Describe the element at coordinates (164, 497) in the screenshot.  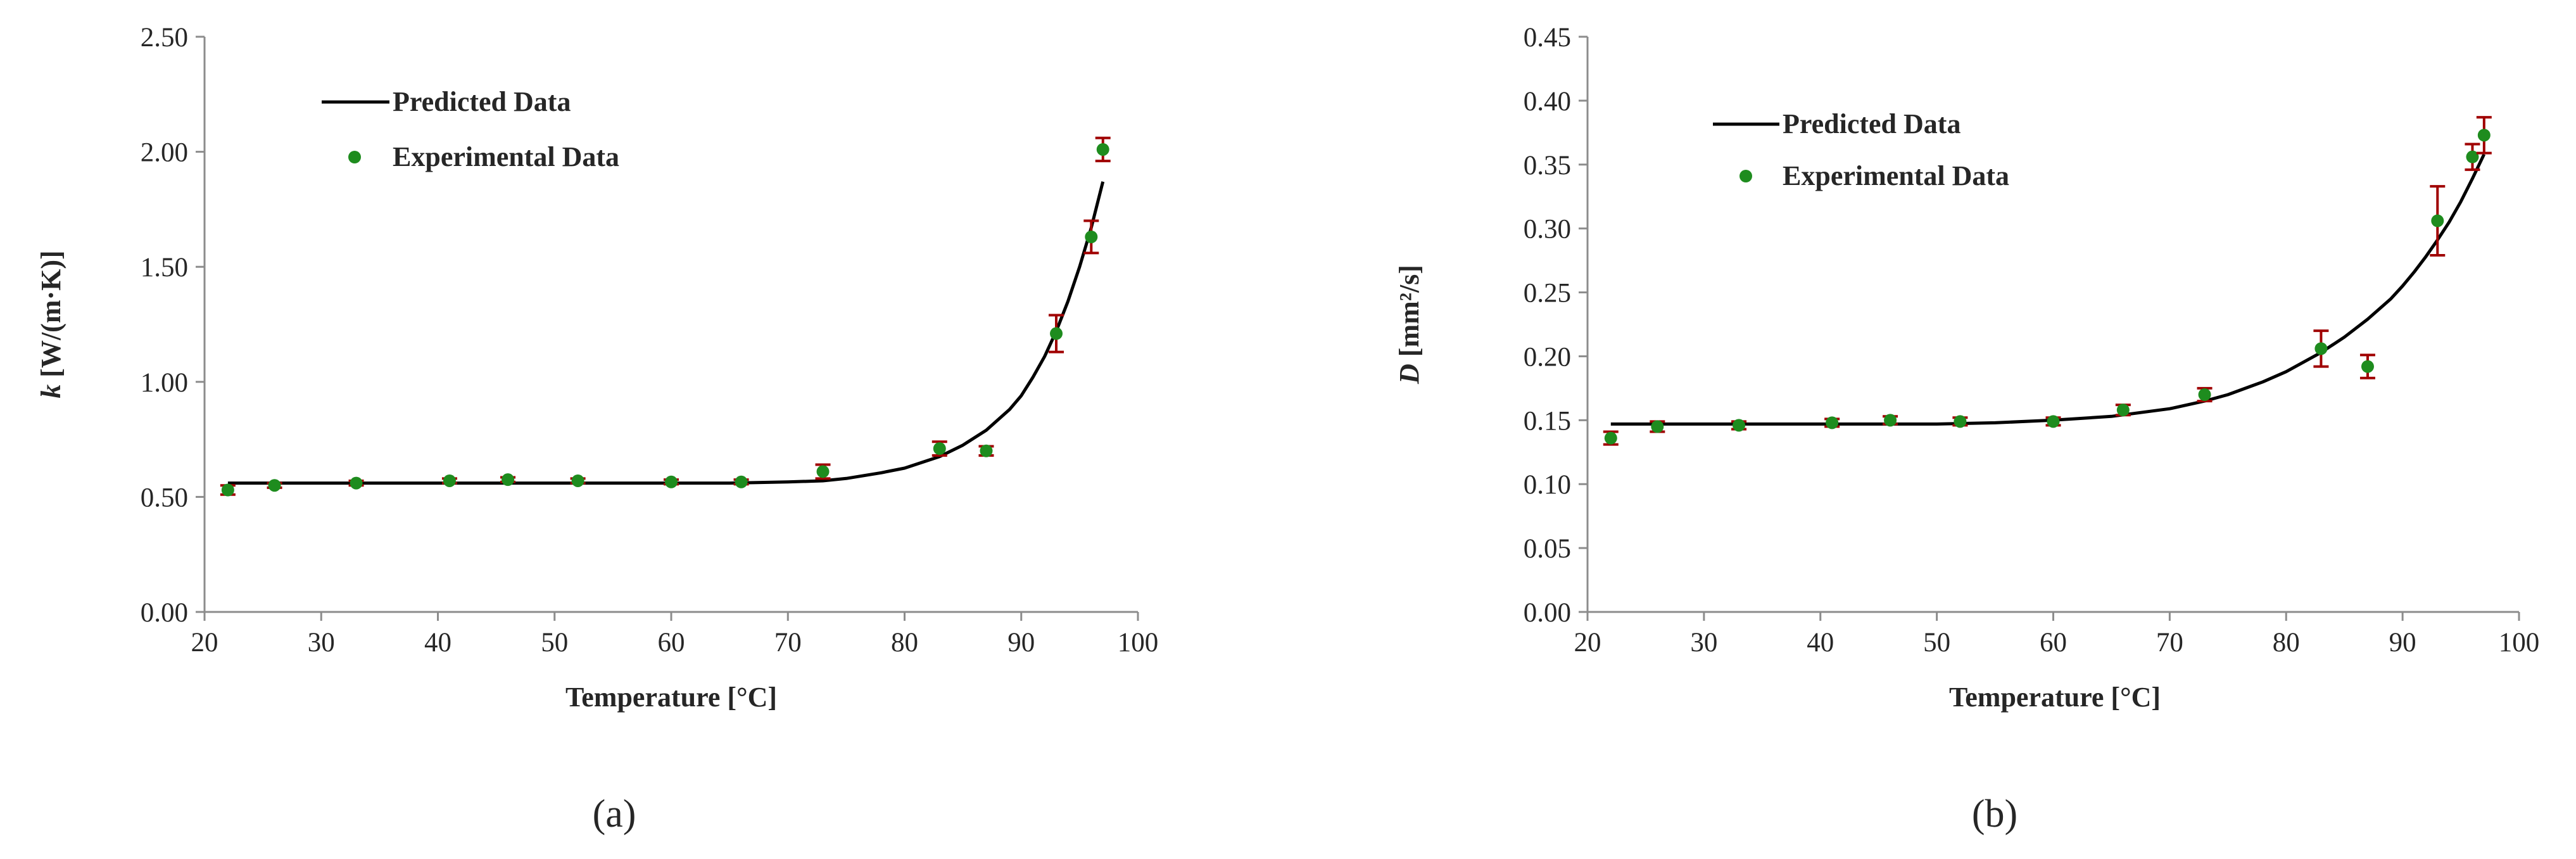
I see `y-tick-label: 0.50` at that location.